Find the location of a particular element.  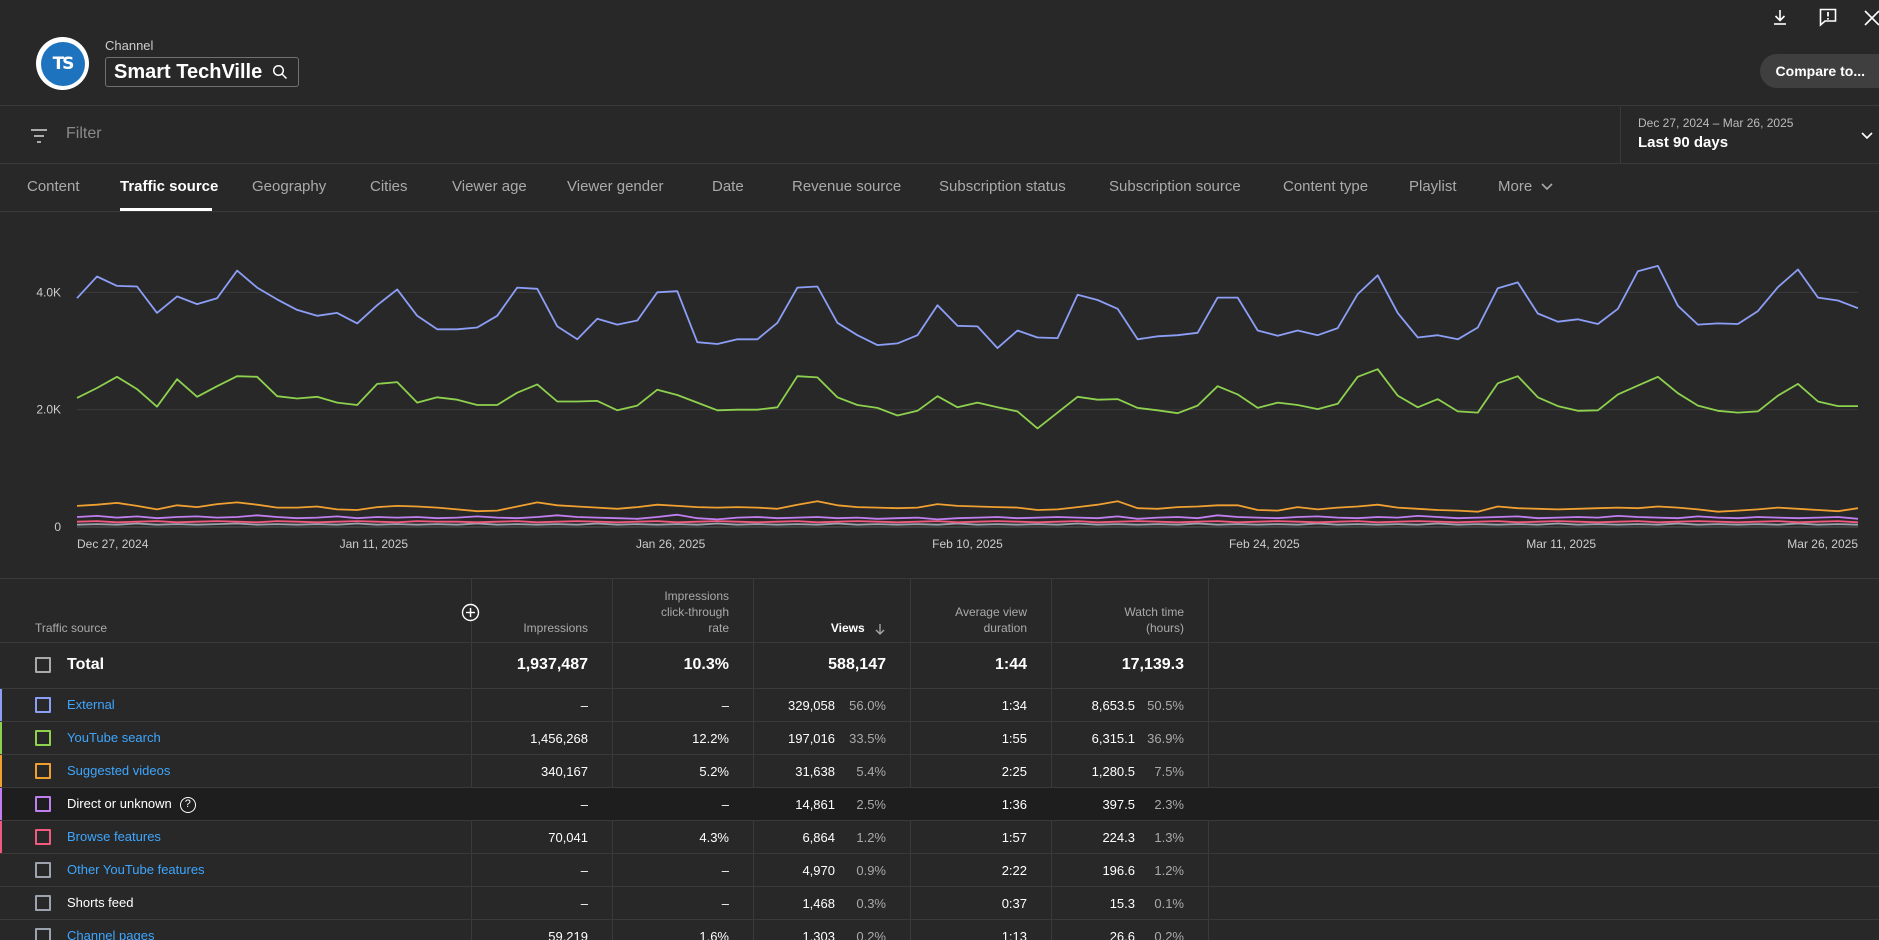

header-watch-line1: Watch time is located at coordinates (1154, 612).